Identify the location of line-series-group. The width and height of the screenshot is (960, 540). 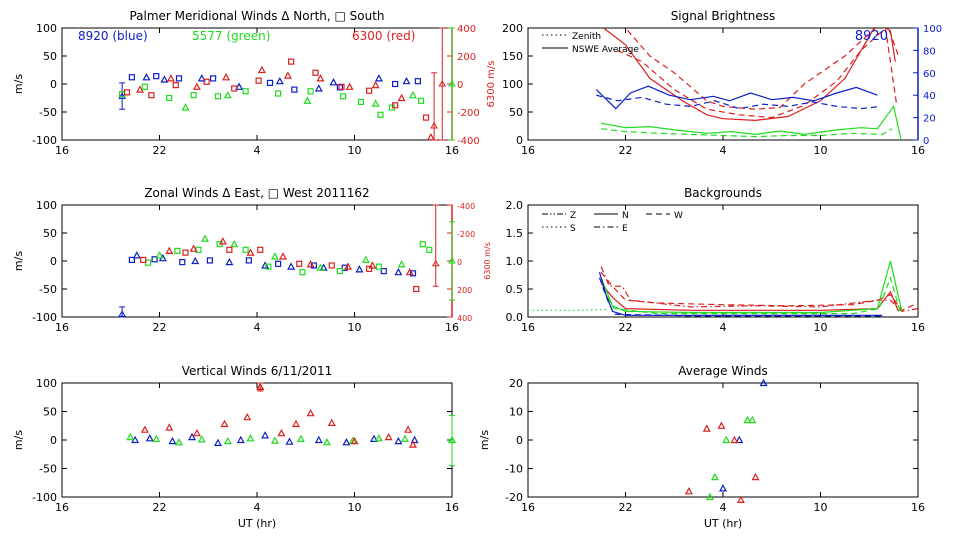
(748, 84).